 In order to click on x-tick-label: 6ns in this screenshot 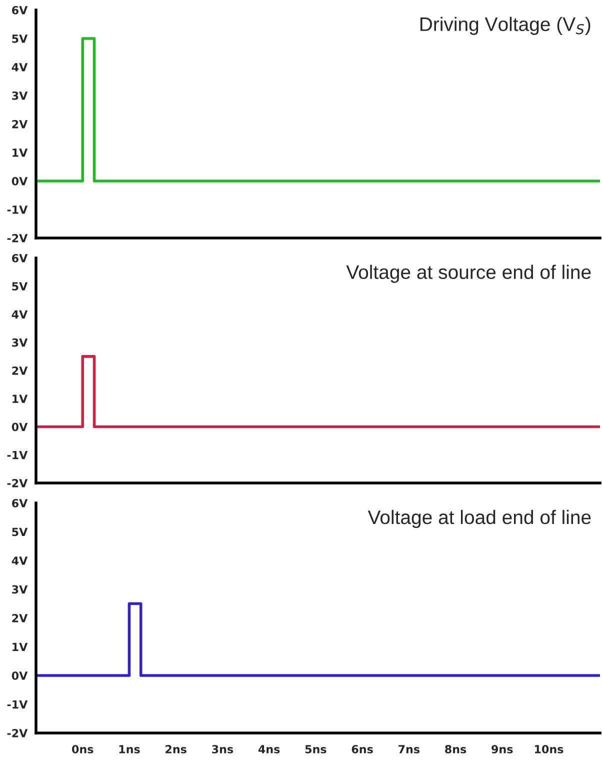, I will do `click(362, 749)`.